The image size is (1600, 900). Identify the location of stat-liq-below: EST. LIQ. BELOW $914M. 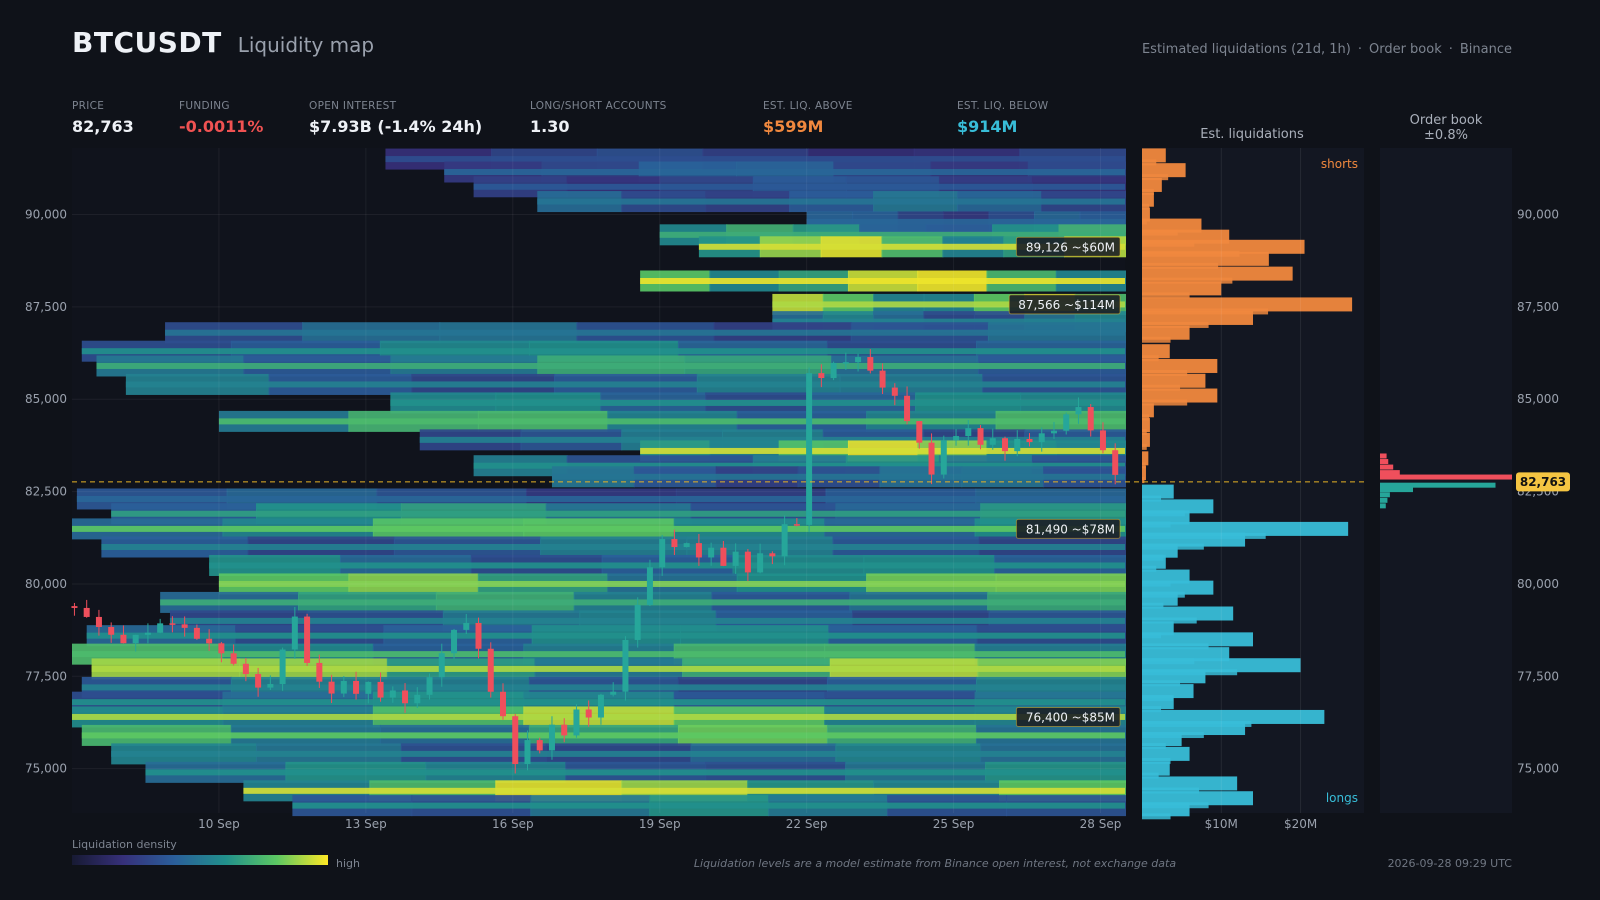
(1003, 118).